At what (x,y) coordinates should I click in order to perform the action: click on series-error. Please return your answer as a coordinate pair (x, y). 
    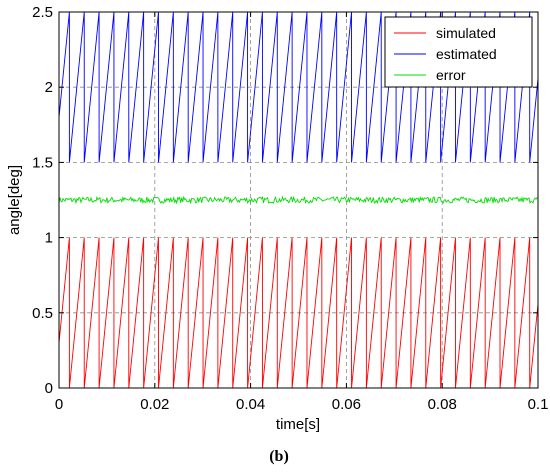
    Looking at the image, I should click on (298, 200).